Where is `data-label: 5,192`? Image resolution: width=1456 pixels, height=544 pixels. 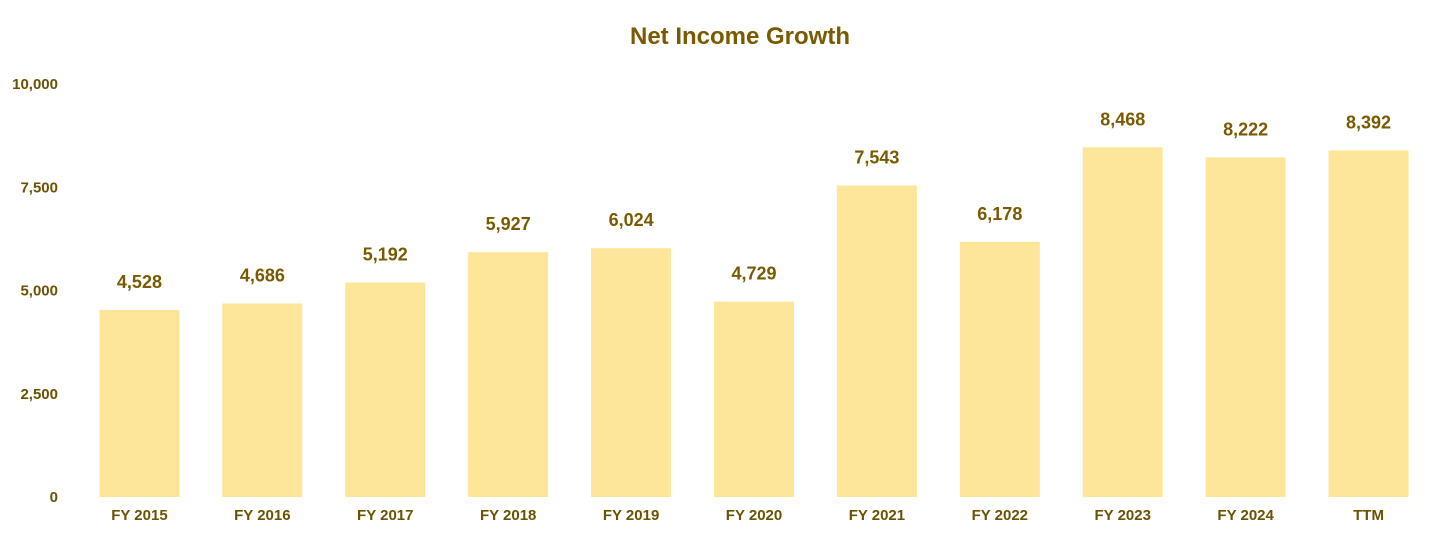 data-label: 5,192 is located at coordinates (385, 255).